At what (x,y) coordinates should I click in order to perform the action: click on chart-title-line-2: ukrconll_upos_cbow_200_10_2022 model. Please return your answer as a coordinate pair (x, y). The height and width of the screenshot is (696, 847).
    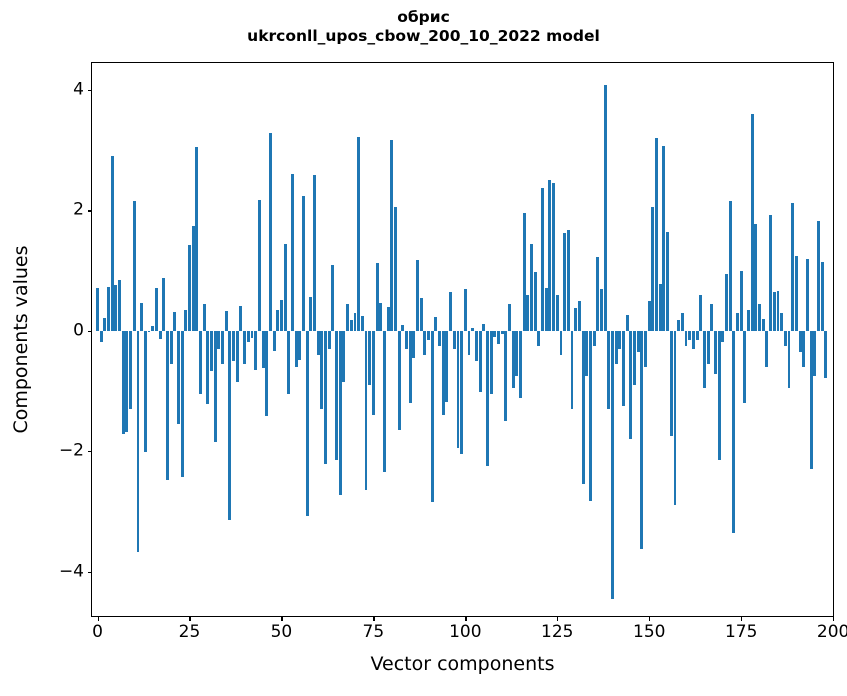
    Looking at the image, I should click on (423, 36).